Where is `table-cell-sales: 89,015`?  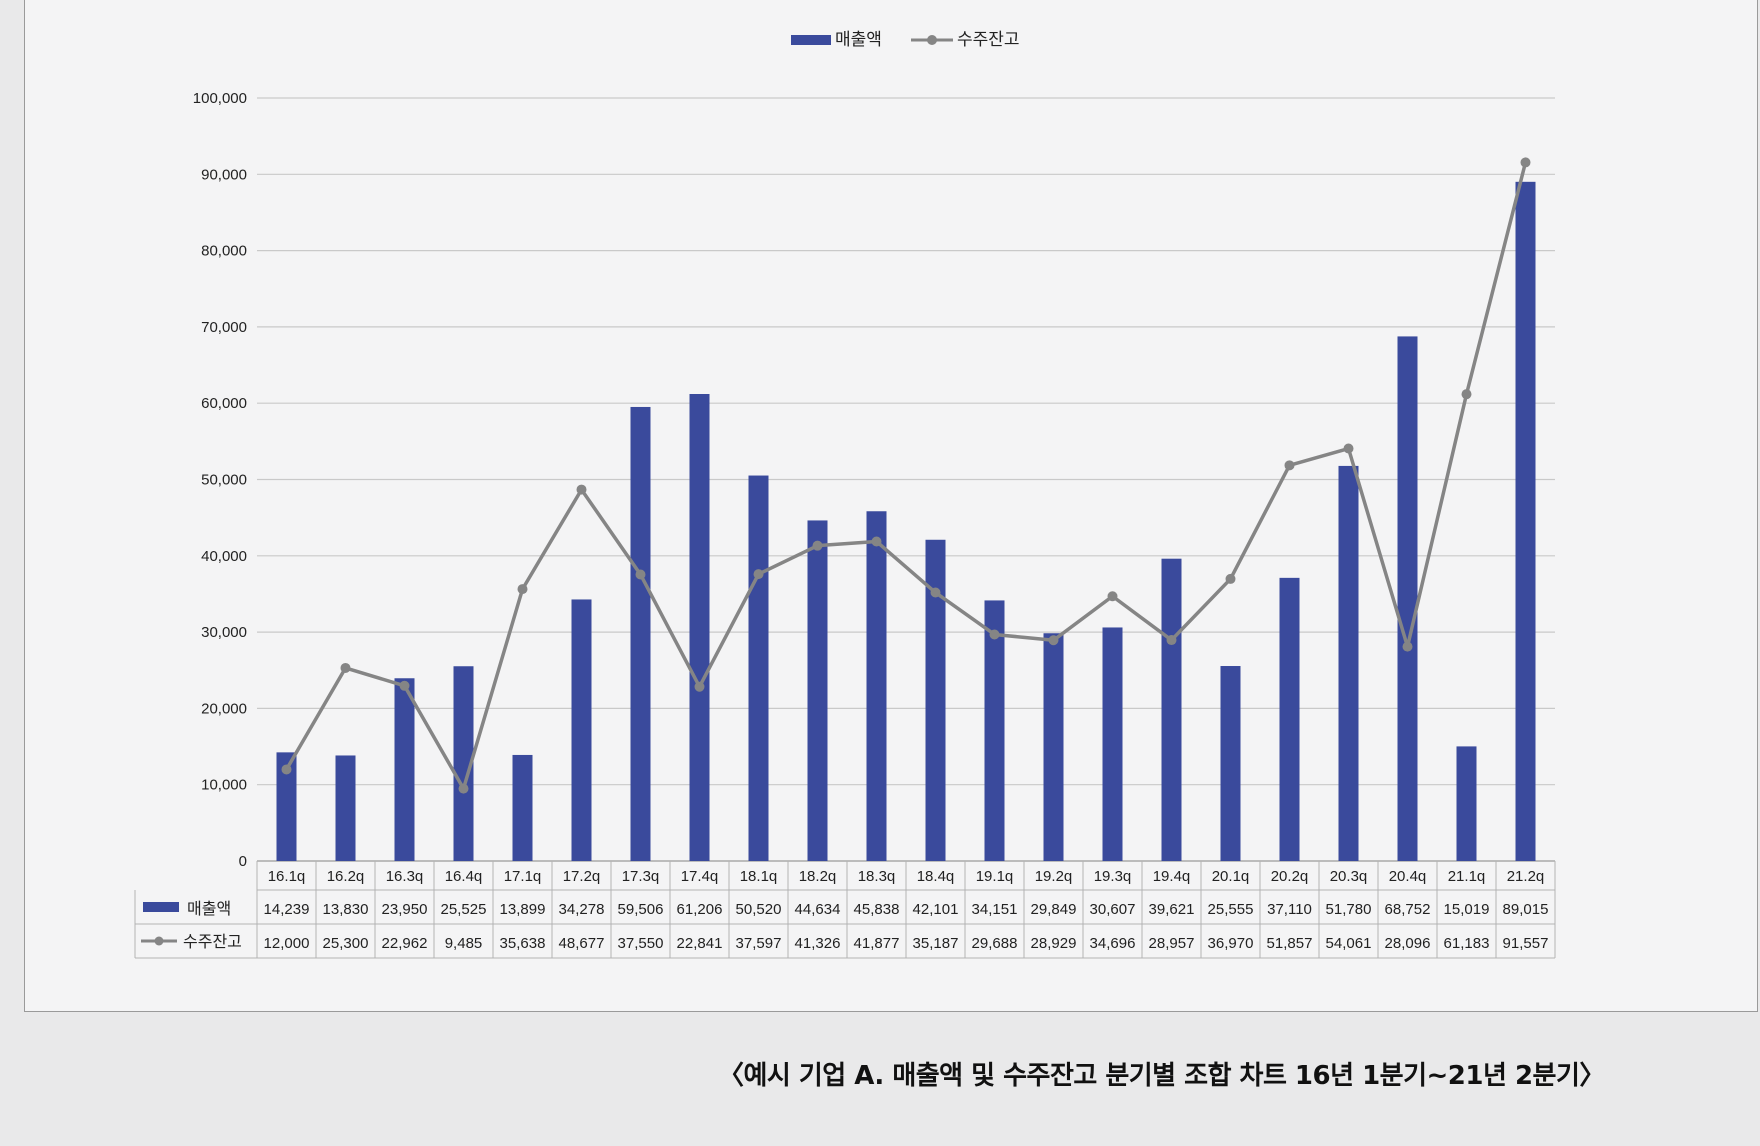 table-cell-sales: 89,015 is located at coordinates (1526, 909).